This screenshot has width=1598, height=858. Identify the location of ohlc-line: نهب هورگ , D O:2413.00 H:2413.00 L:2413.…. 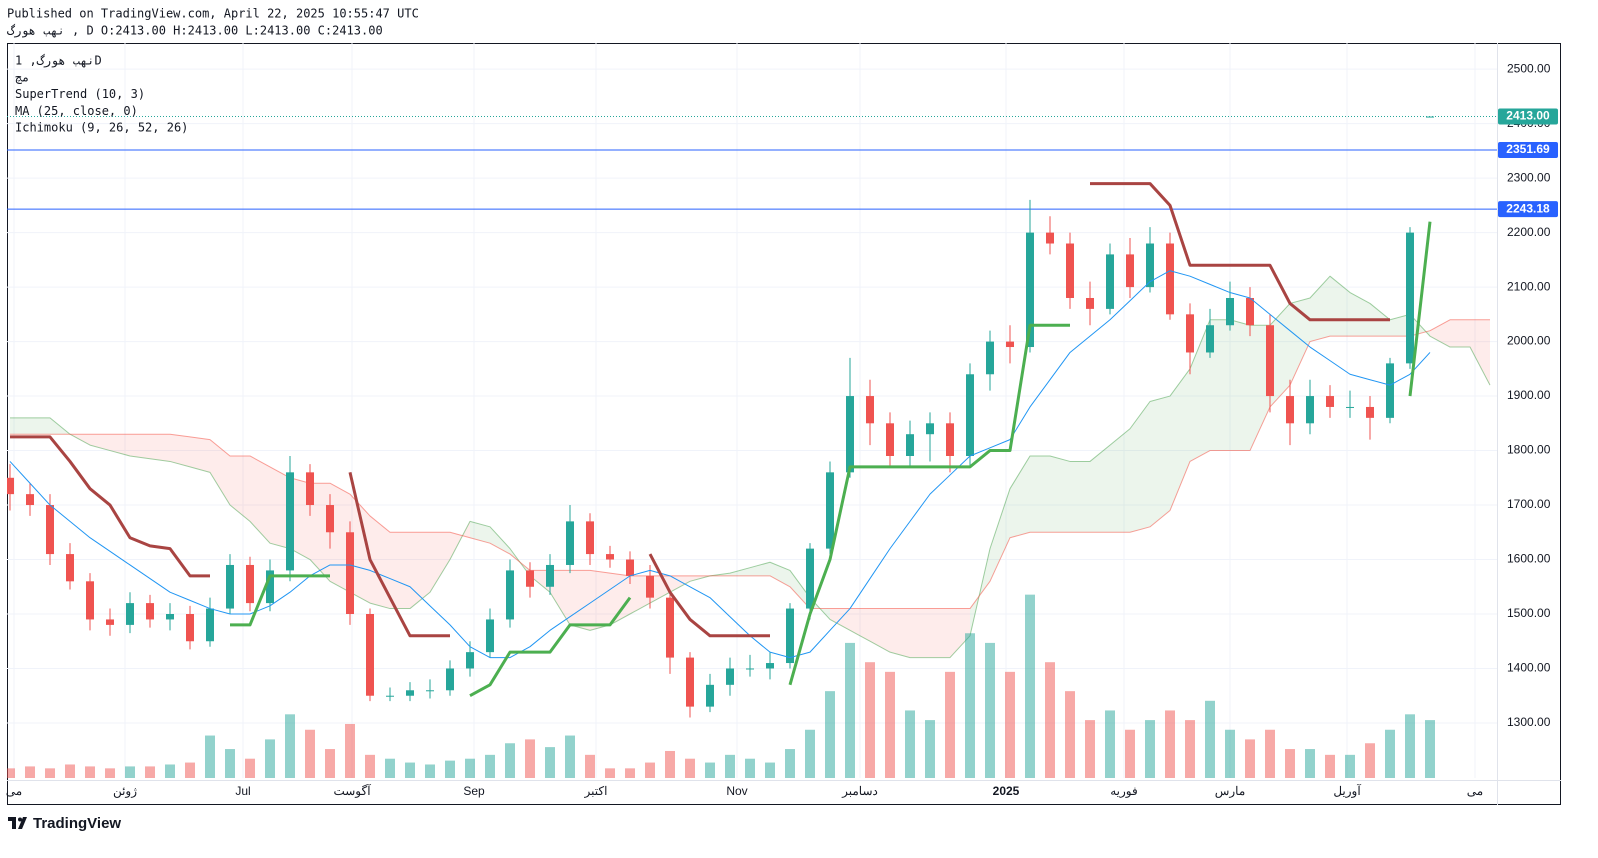
(195, 31).